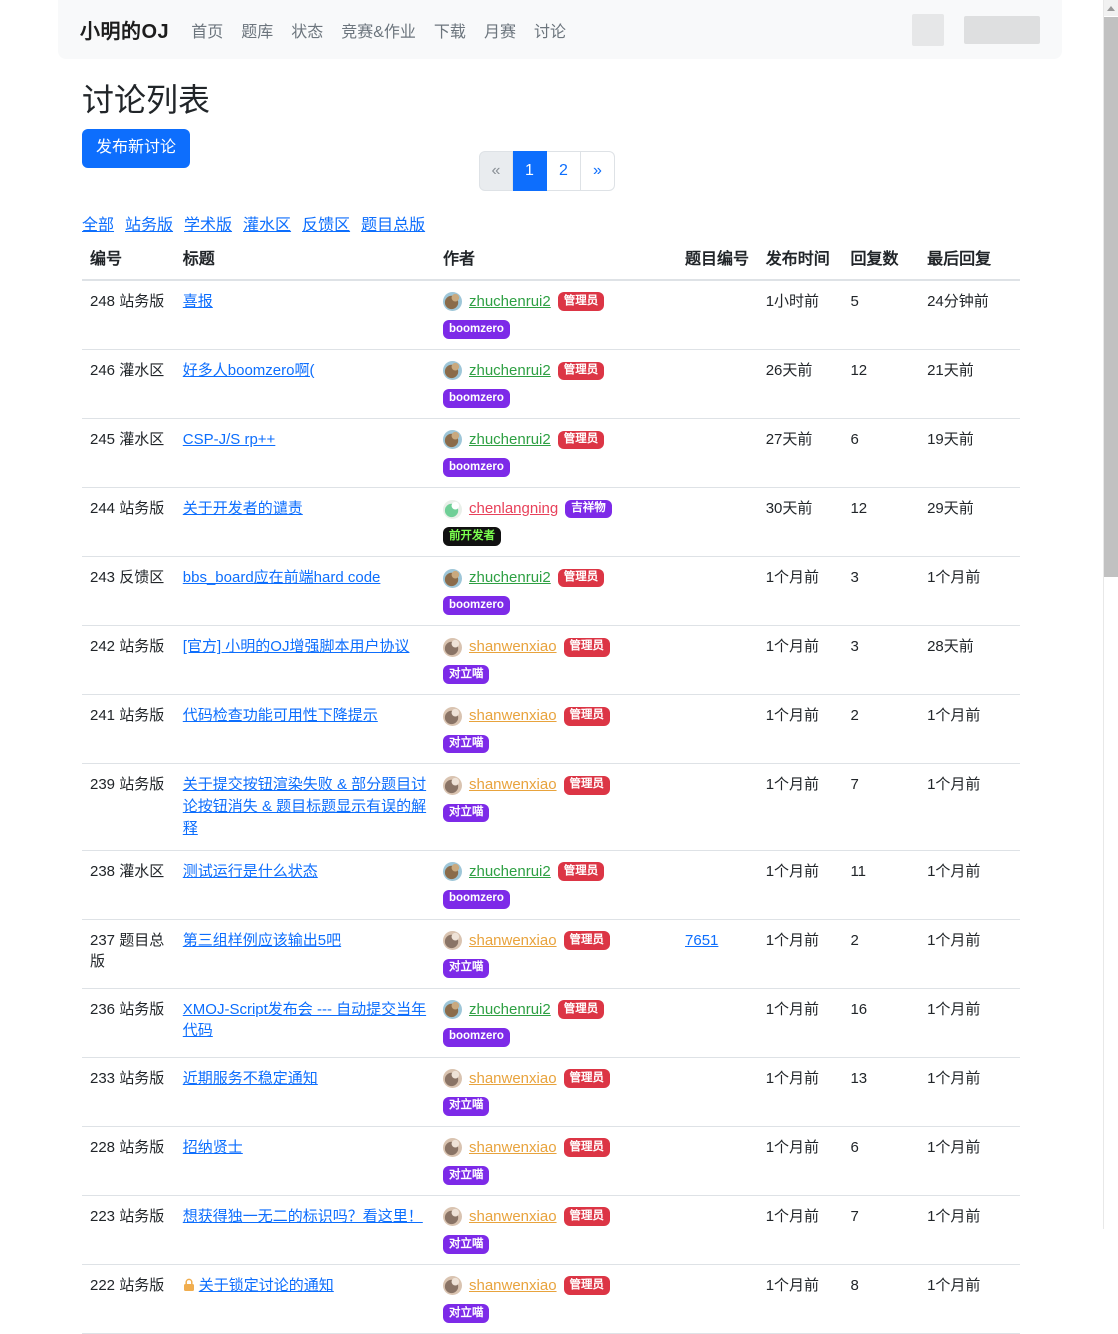 This screenshot has width=1118, height=1334. Describe the element at coordinates (881, 954) in the screenshot. I see `replies-count-cell: 2` at that location.